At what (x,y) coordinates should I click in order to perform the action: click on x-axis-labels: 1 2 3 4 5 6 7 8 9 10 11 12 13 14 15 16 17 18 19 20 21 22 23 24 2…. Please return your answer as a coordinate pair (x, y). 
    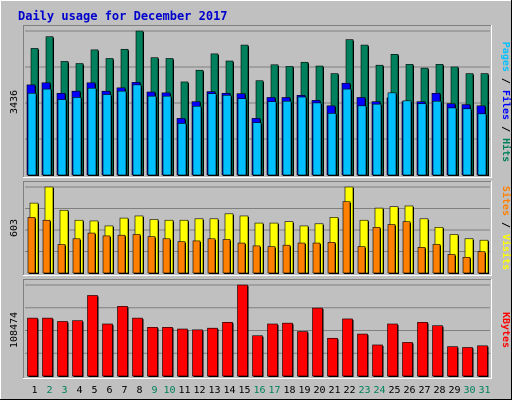
    Looking at the image, I should click on (260, 390).